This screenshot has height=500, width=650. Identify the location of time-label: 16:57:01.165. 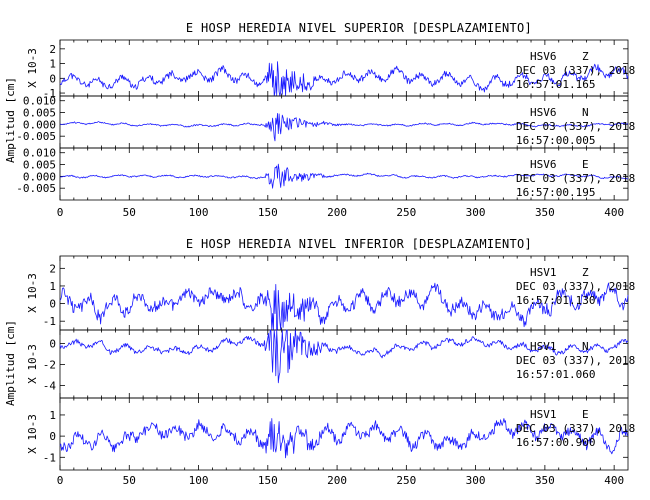
(555, 84).